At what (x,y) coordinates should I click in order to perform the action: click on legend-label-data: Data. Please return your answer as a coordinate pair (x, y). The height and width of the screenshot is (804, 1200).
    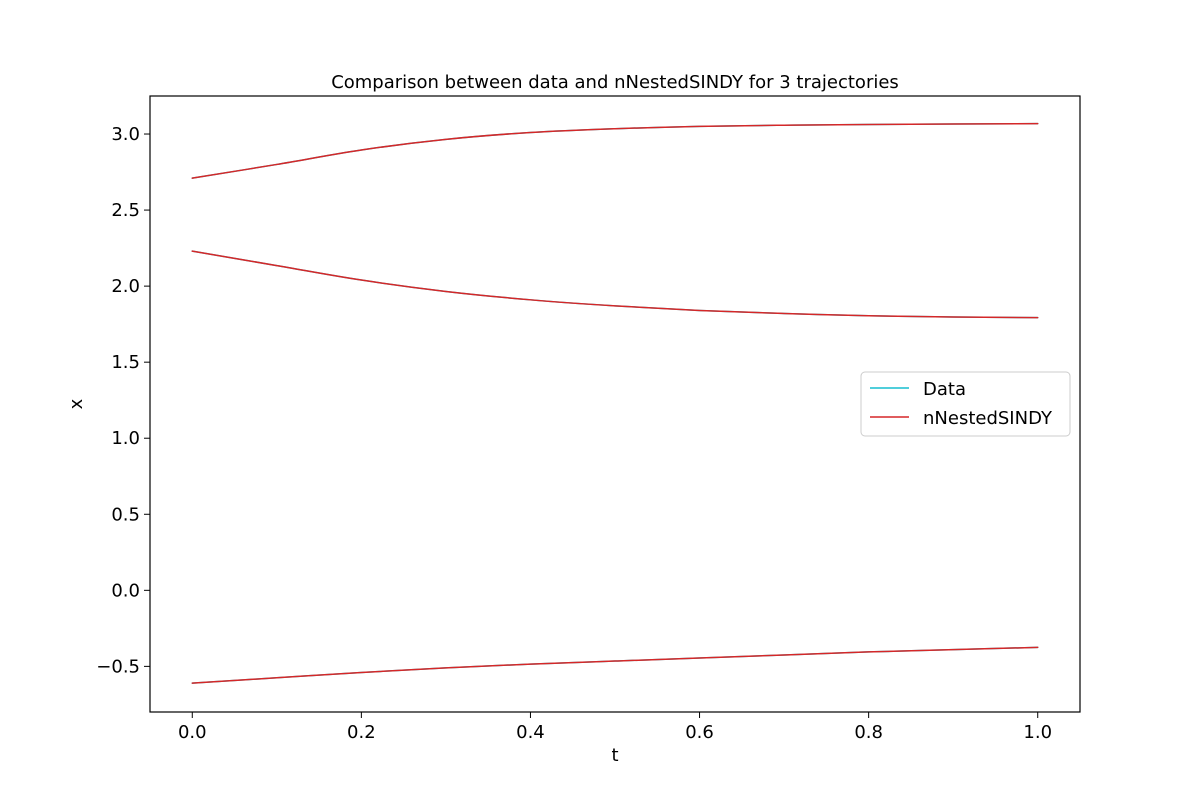
    Looking at the image, I should click on (944, 389).